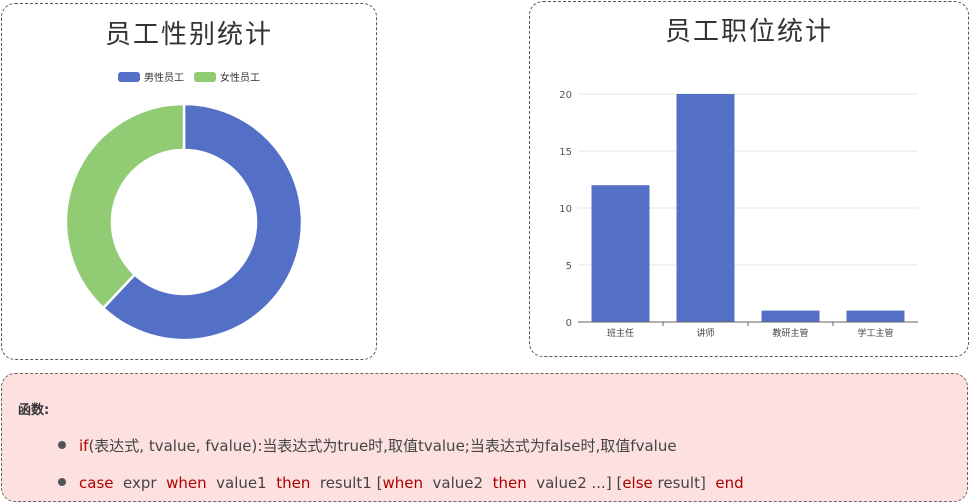 Image resolution: width=970 pixels, height=504 pixels. I want to click on x-tick-label: 学工主管, so click(875, 333).